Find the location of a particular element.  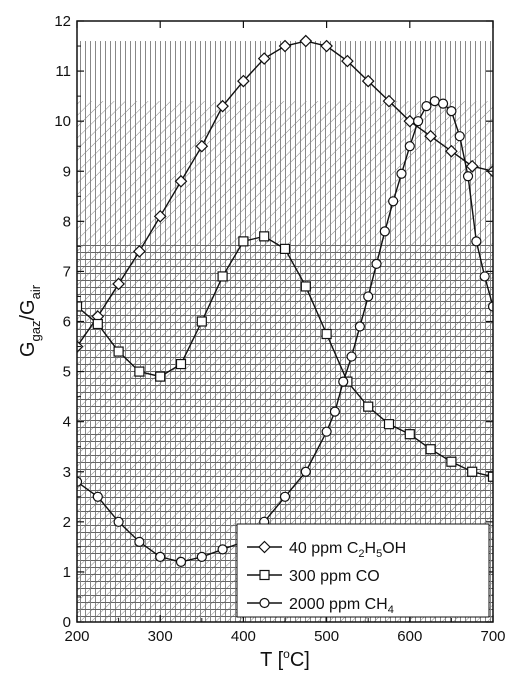

legend-marker-circle is located at coordinates (264, 603).